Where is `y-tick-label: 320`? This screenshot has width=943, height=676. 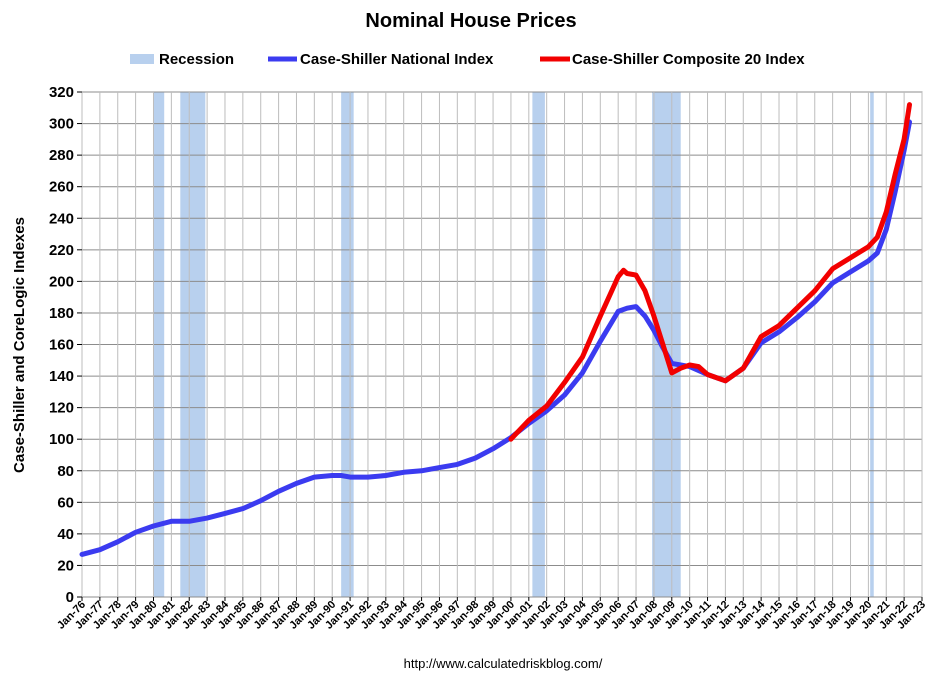 y-tick-label: 320 is located at coordinates (61, 92).